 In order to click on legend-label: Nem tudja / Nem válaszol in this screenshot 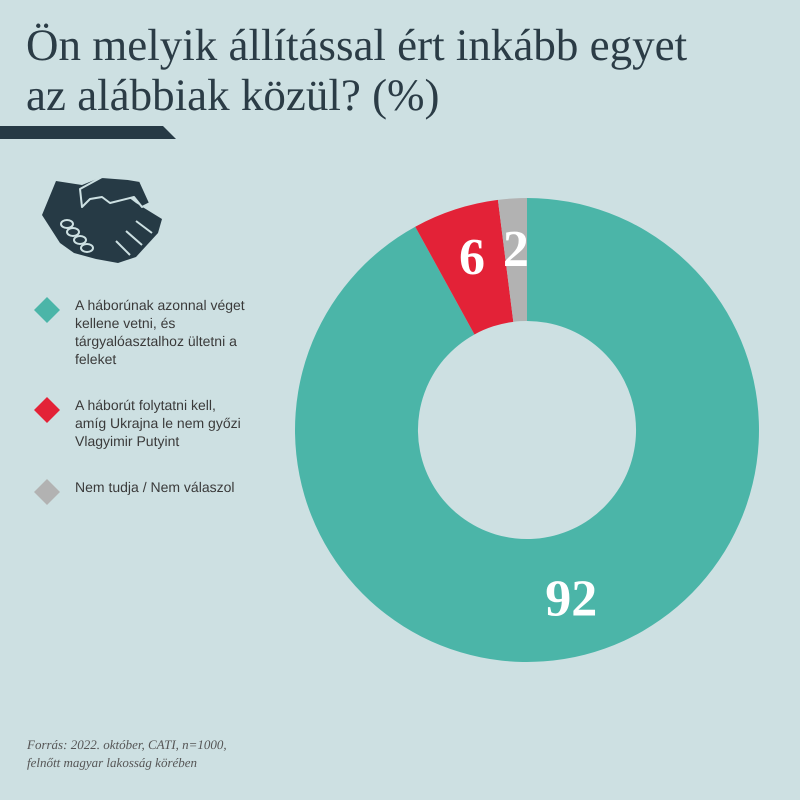, I will do `click(155, 487)`.